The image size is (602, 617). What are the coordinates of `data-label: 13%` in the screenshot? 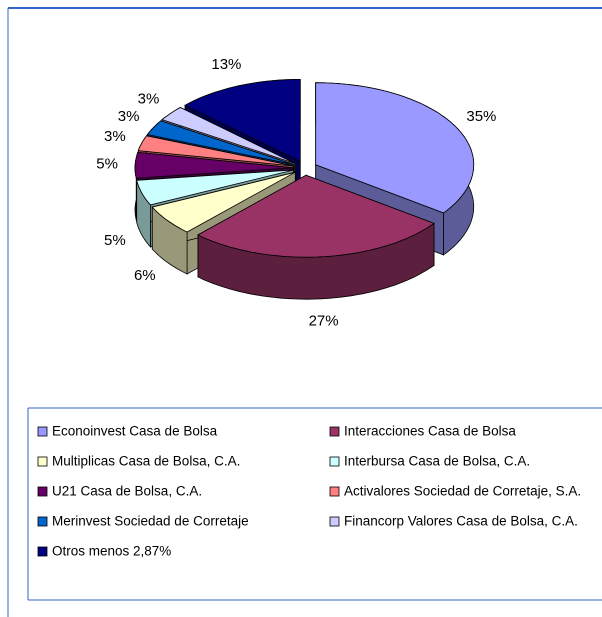 It's located at (226, 64).